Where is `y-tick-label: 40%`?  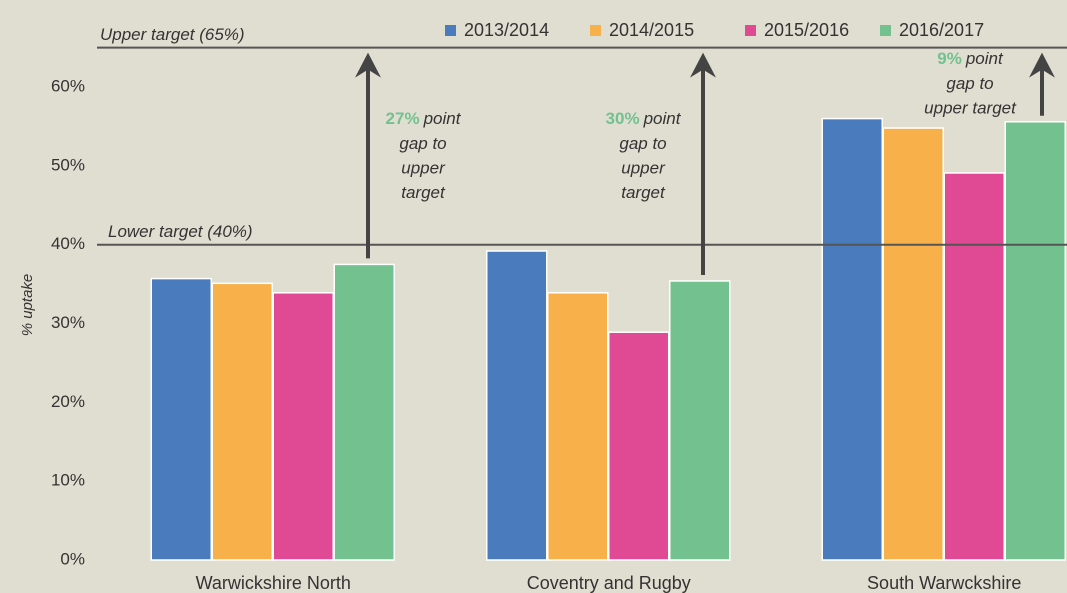
y-tick-label: 40% is located at coordinates (68, 243).